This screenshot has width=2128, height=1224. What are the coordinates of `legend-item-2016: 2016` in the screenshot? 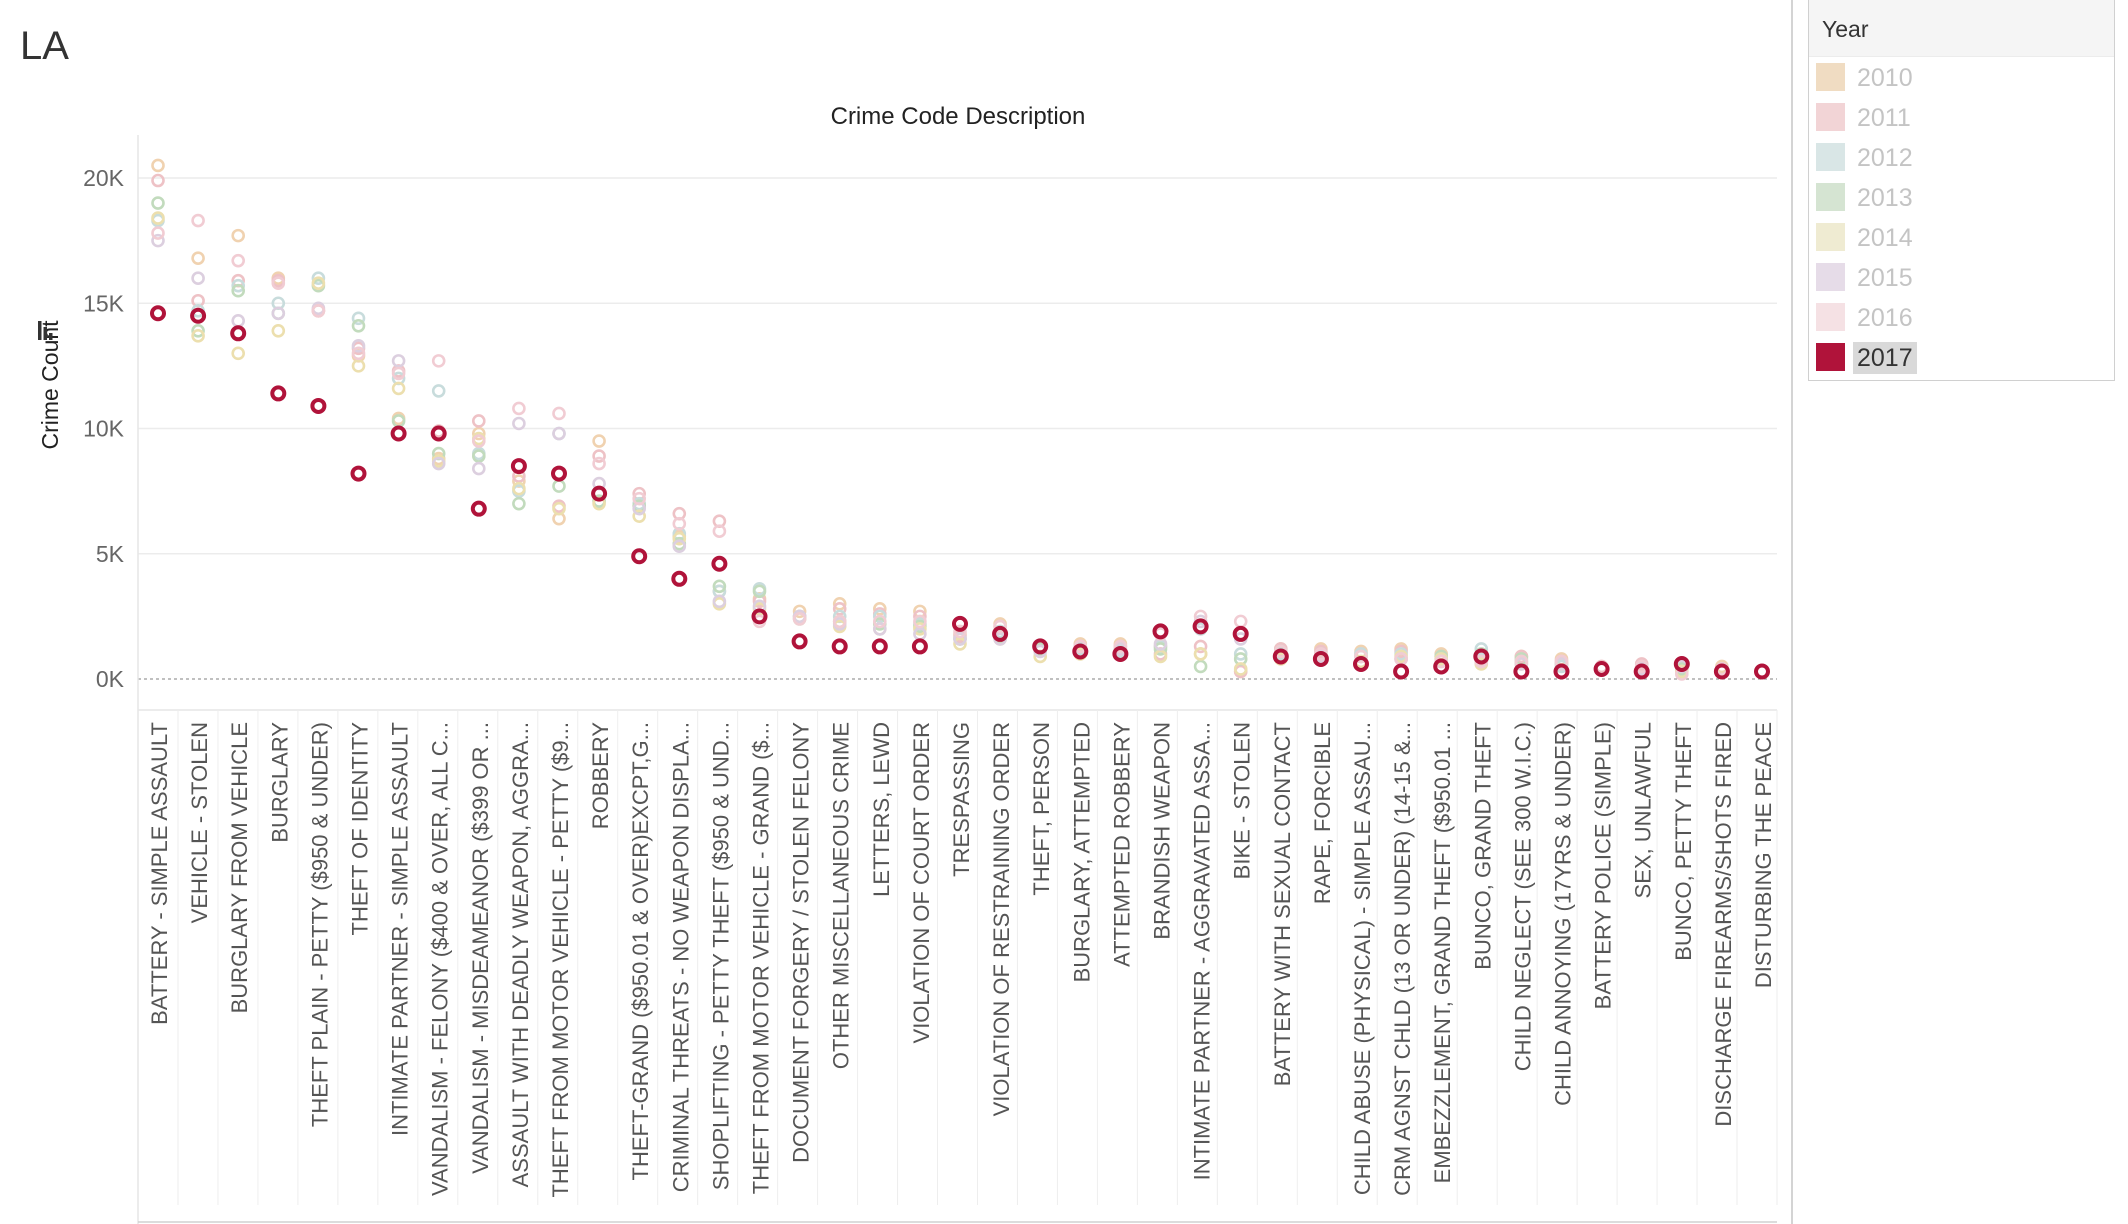 It's located at (1961, 317).